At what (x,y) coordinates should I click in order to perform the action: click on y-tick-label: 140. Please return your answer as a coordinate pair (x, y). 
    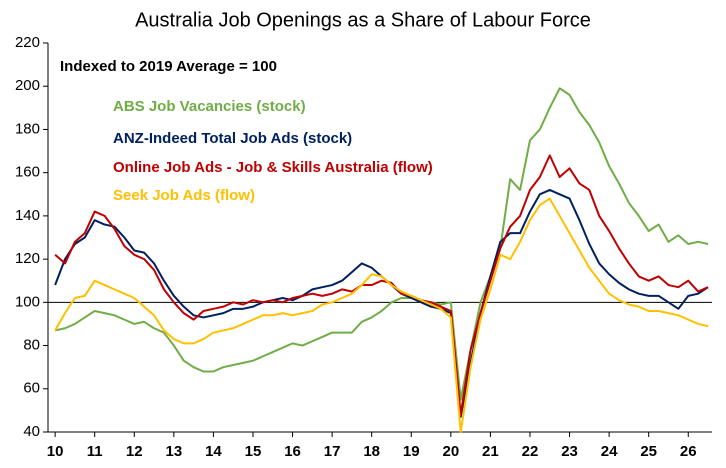
    Looking at the image, I should click on (27, 215).